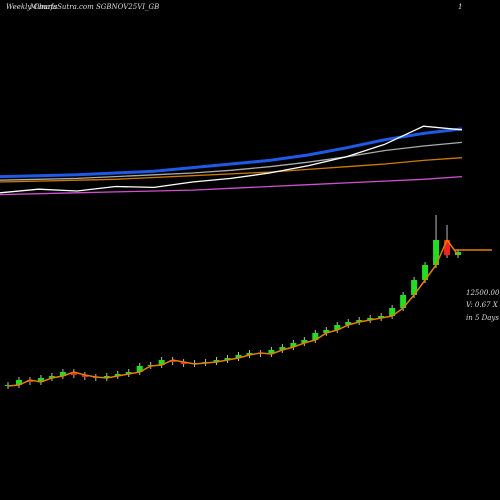  What do you see at coordinates (94, 7) in the screenshot?
I see `site: MunafaSutra.com SGBNOV25VI_GB` at bounding box center [94, 7].